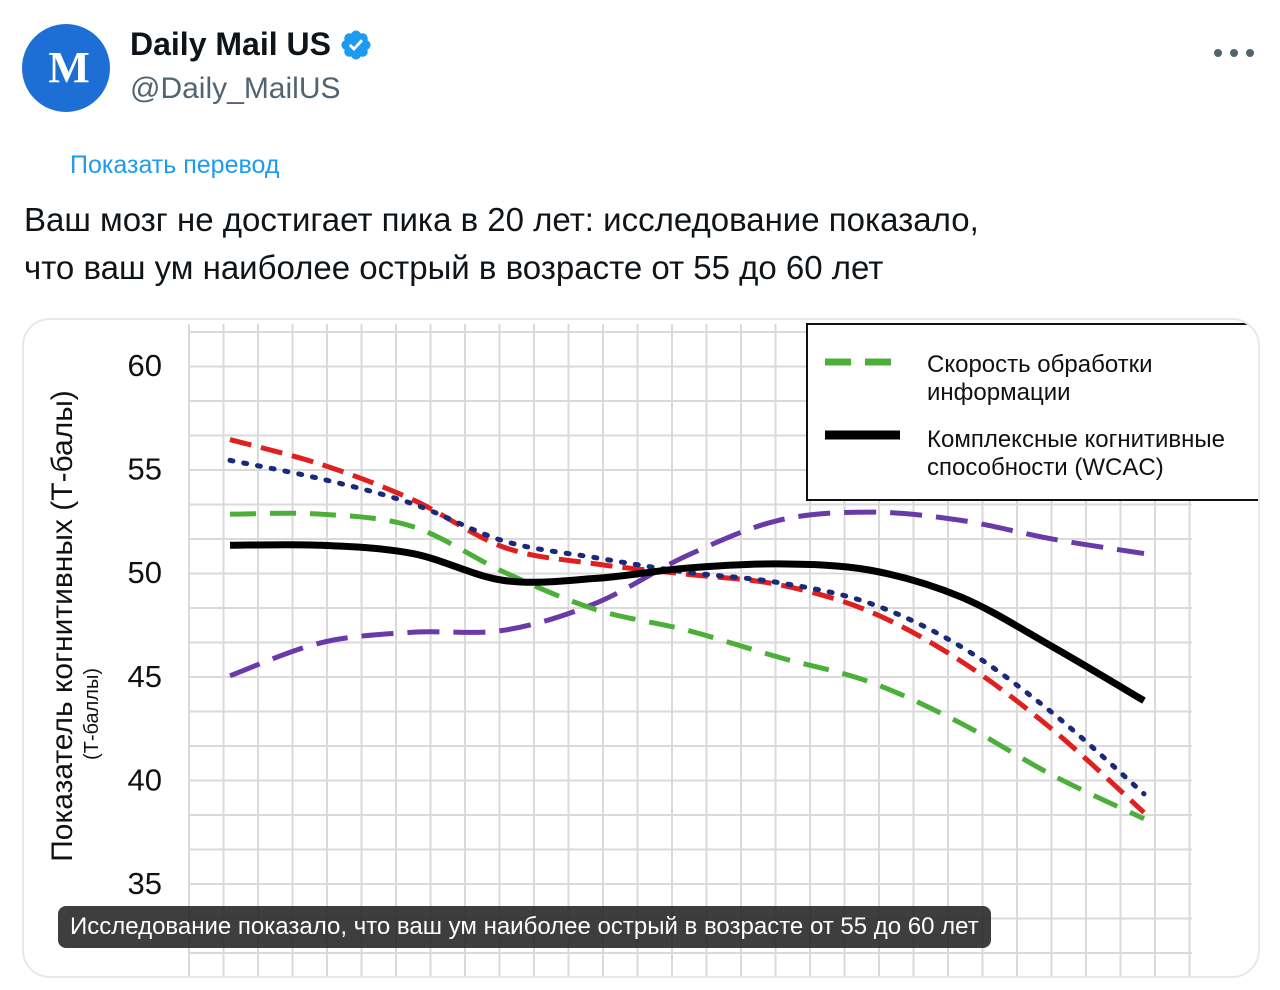 The image size is (1280, 990). I want to click on avatar: M, so click(66, 68).